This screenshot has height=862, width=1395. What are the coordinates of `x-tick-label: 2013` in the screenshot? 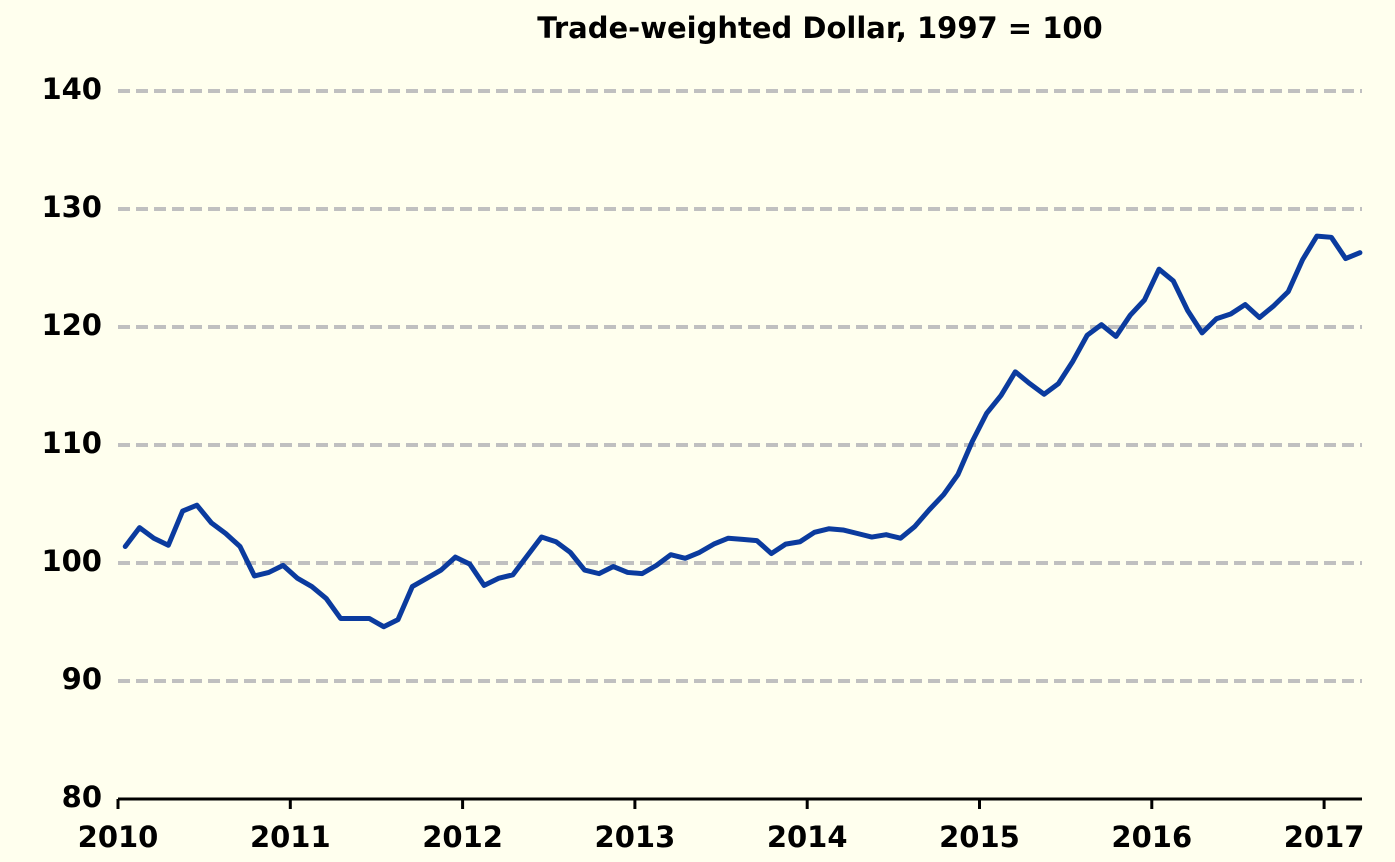 It's located at (635, 837).